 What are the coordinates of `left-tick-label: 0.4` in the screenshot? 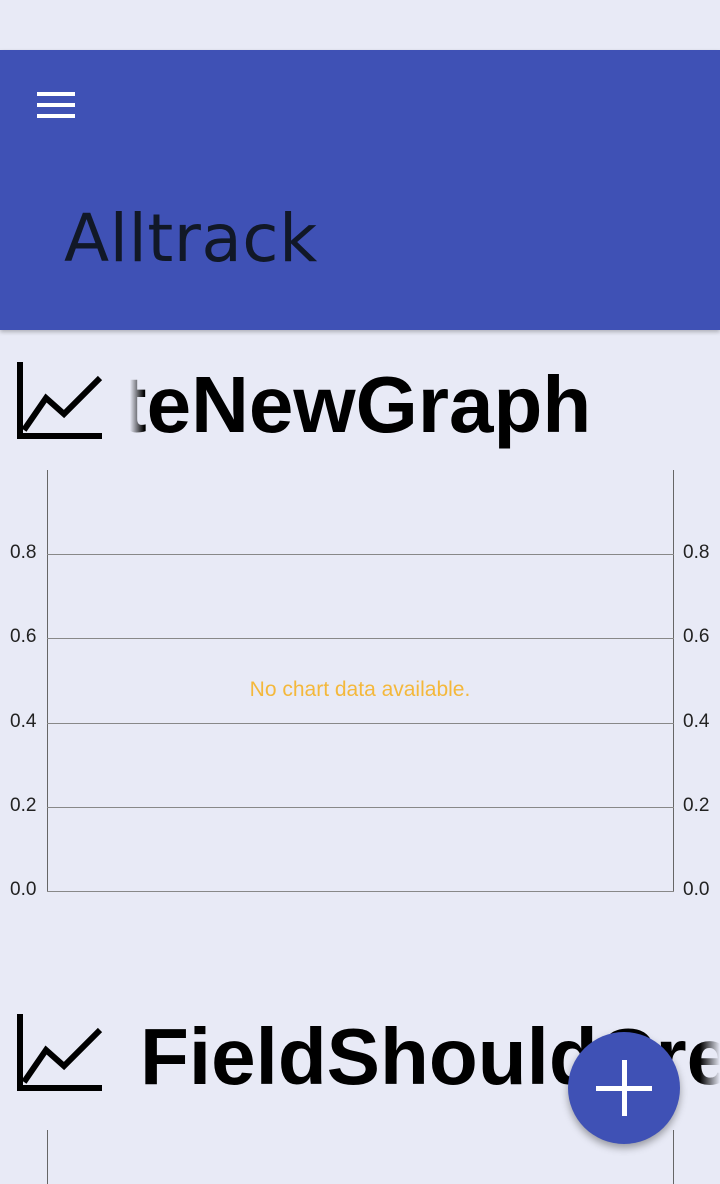 It's located at (23, 721).